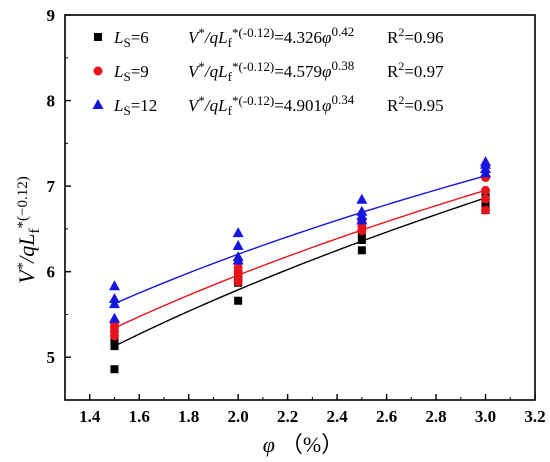  I want to click on x-tick-label: 1.4, so click(90, 416).